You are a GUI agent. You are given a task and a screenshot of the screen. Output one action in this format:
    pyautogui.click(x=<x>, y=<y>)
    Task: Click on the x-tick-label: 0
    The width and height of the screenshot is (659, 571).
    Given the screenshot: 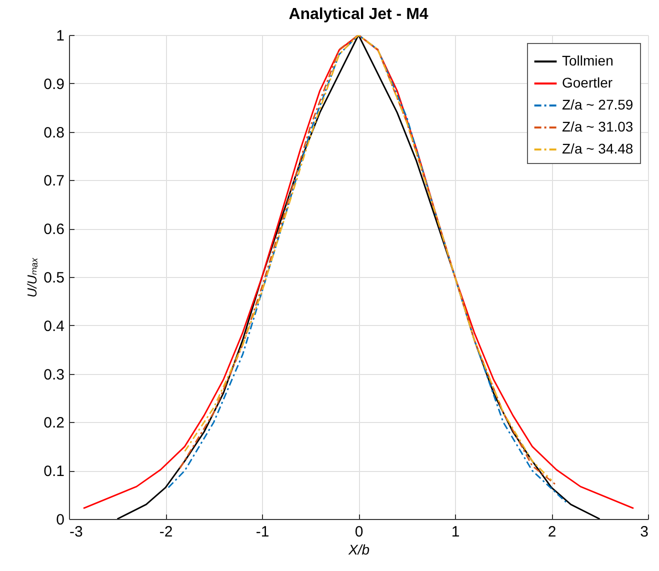 What is the action you would take?
    pyautogui.click(x=359, y=532)
    